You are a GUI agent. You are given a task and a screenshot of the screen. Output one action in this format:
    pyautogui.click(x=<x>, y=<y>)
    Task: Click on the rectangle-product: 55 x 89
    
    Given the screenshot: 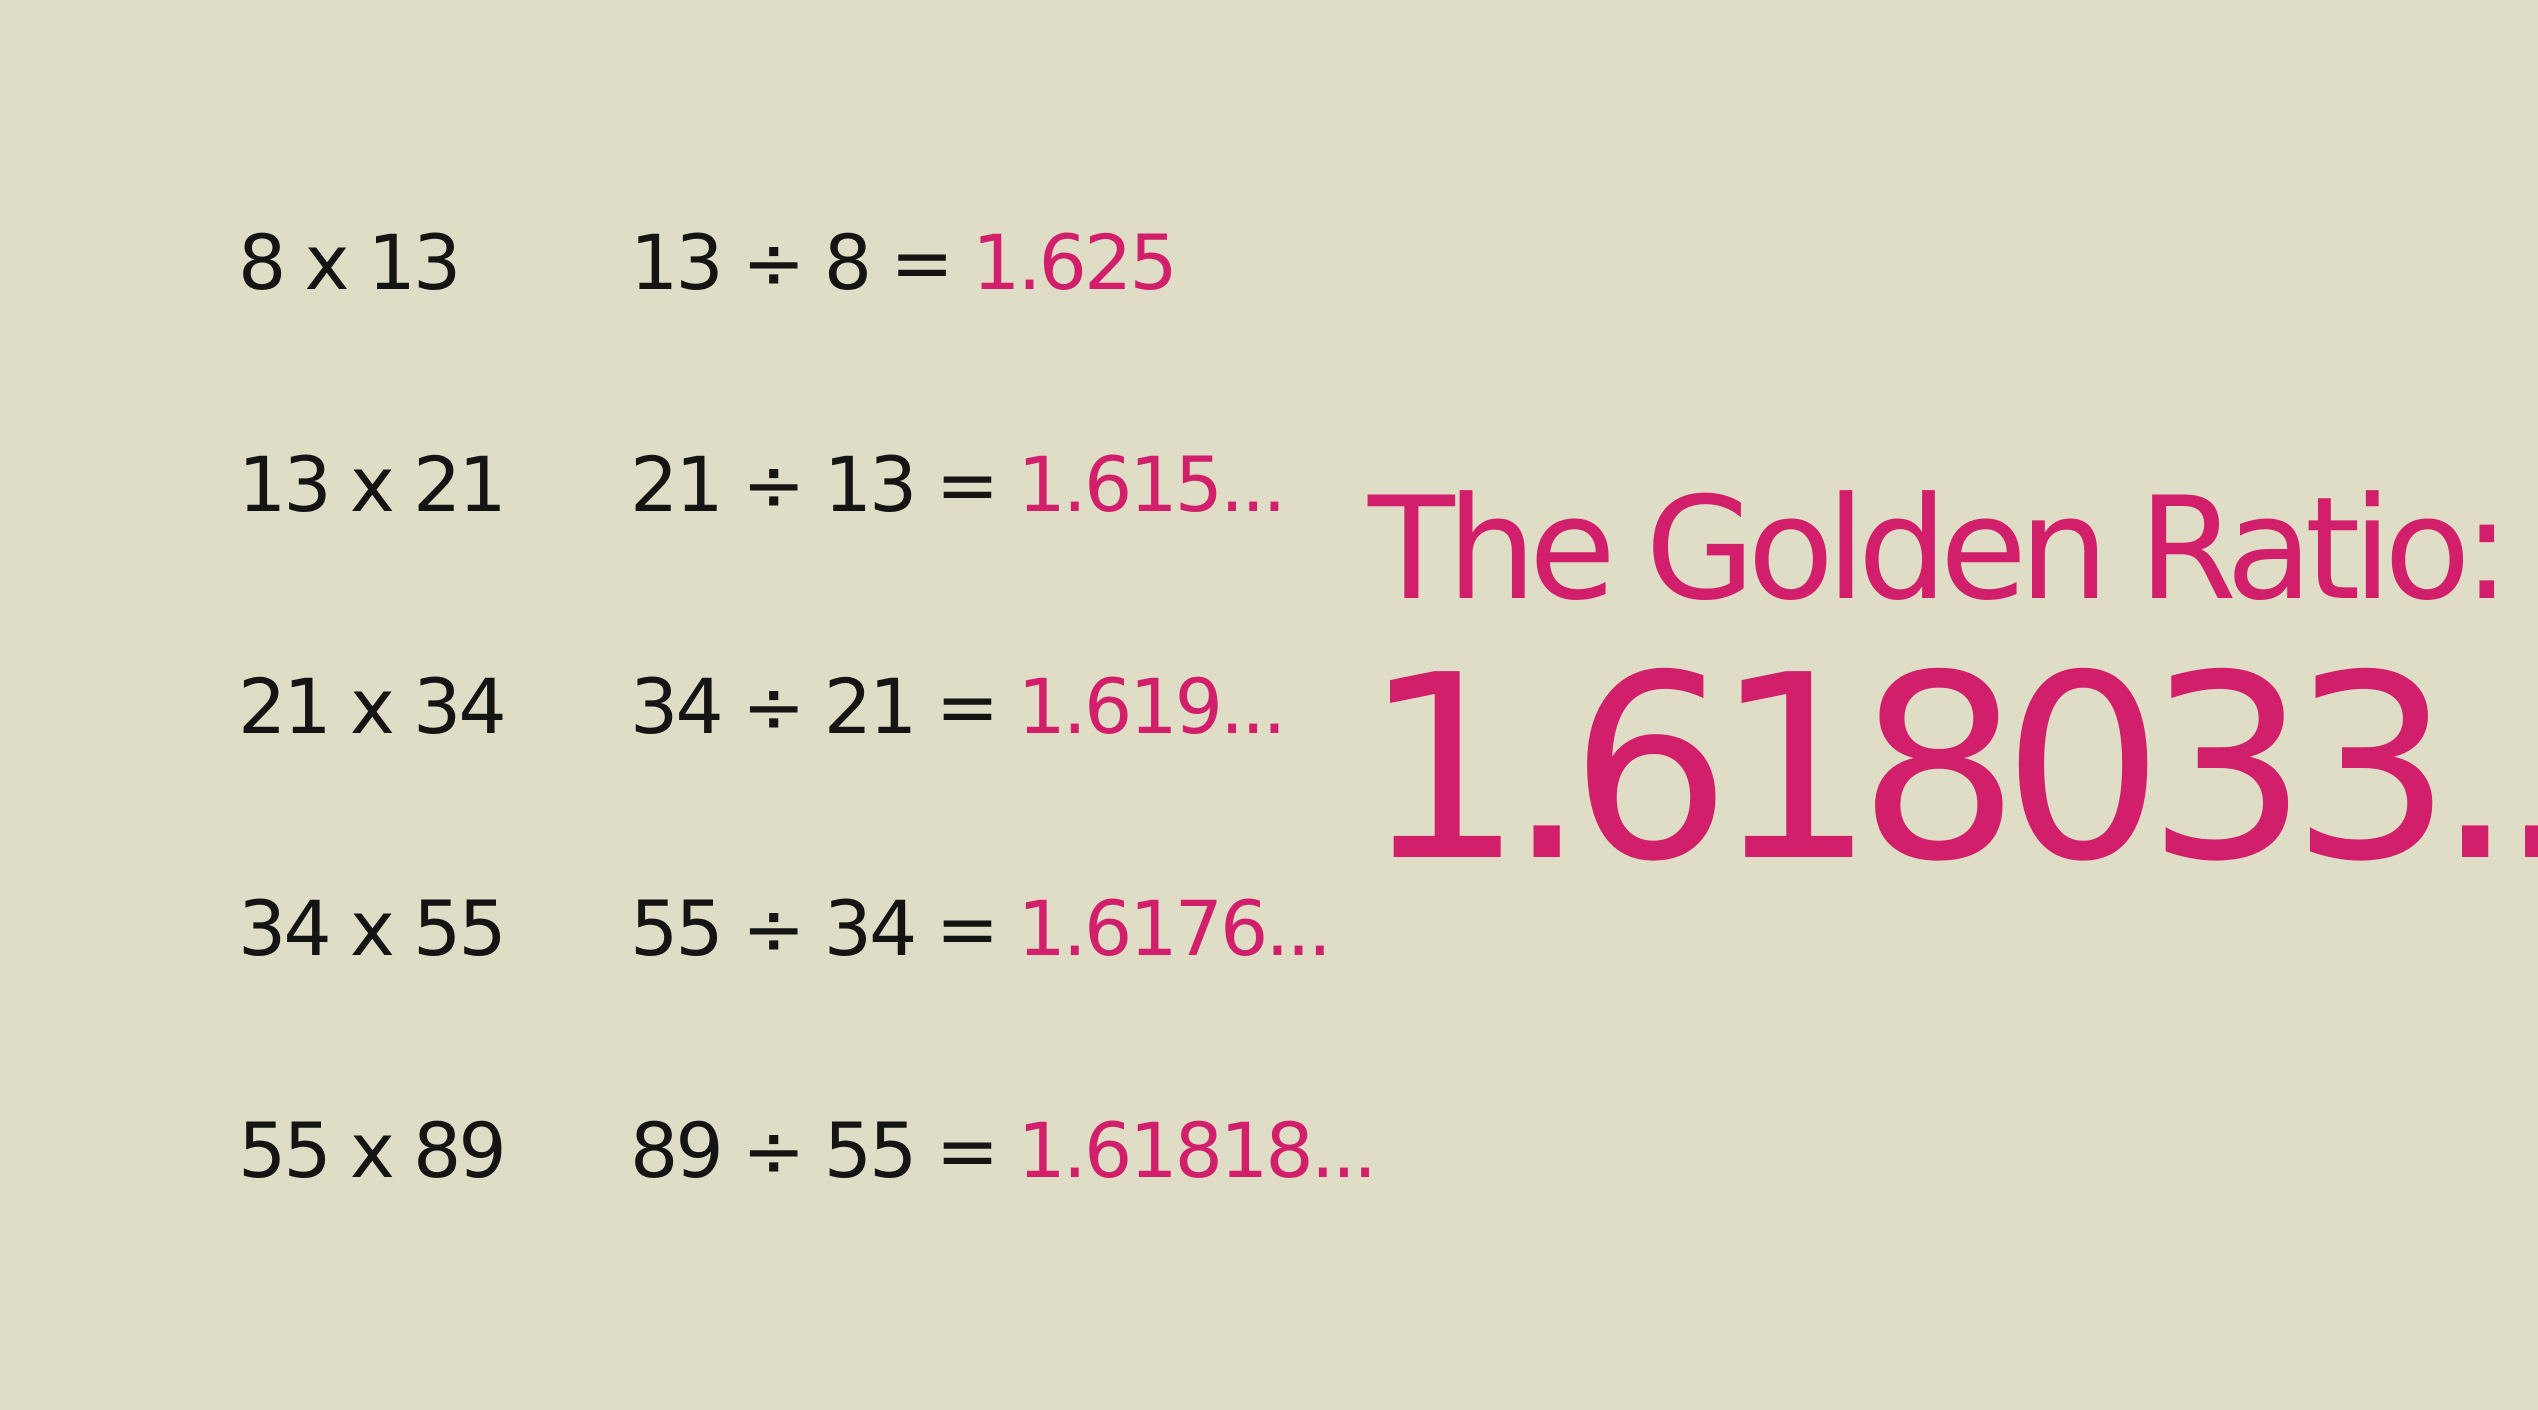 What is the action you would take?
    pyautogui.click(x=372, y=1150)
    